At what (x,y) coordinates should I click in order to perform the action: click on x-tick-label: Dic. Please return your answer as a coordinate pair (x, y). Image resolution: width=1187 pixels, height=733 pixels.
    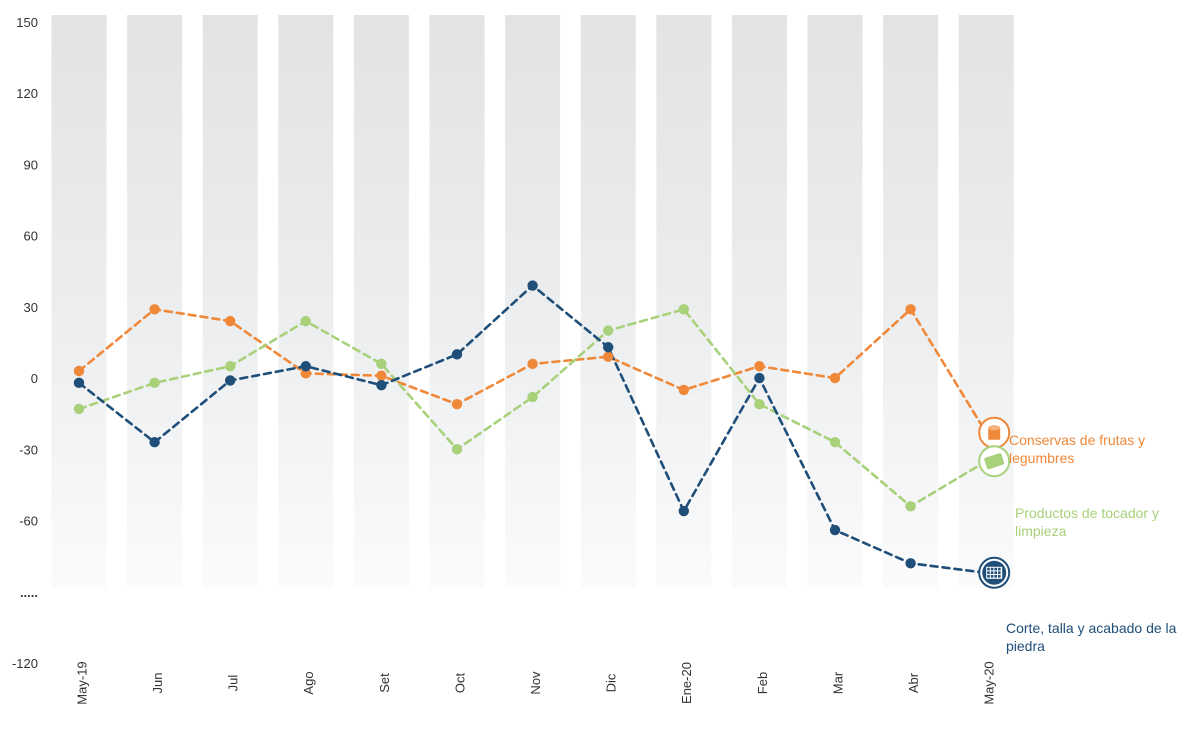
    Looking at the image, I should click on (611, 682).